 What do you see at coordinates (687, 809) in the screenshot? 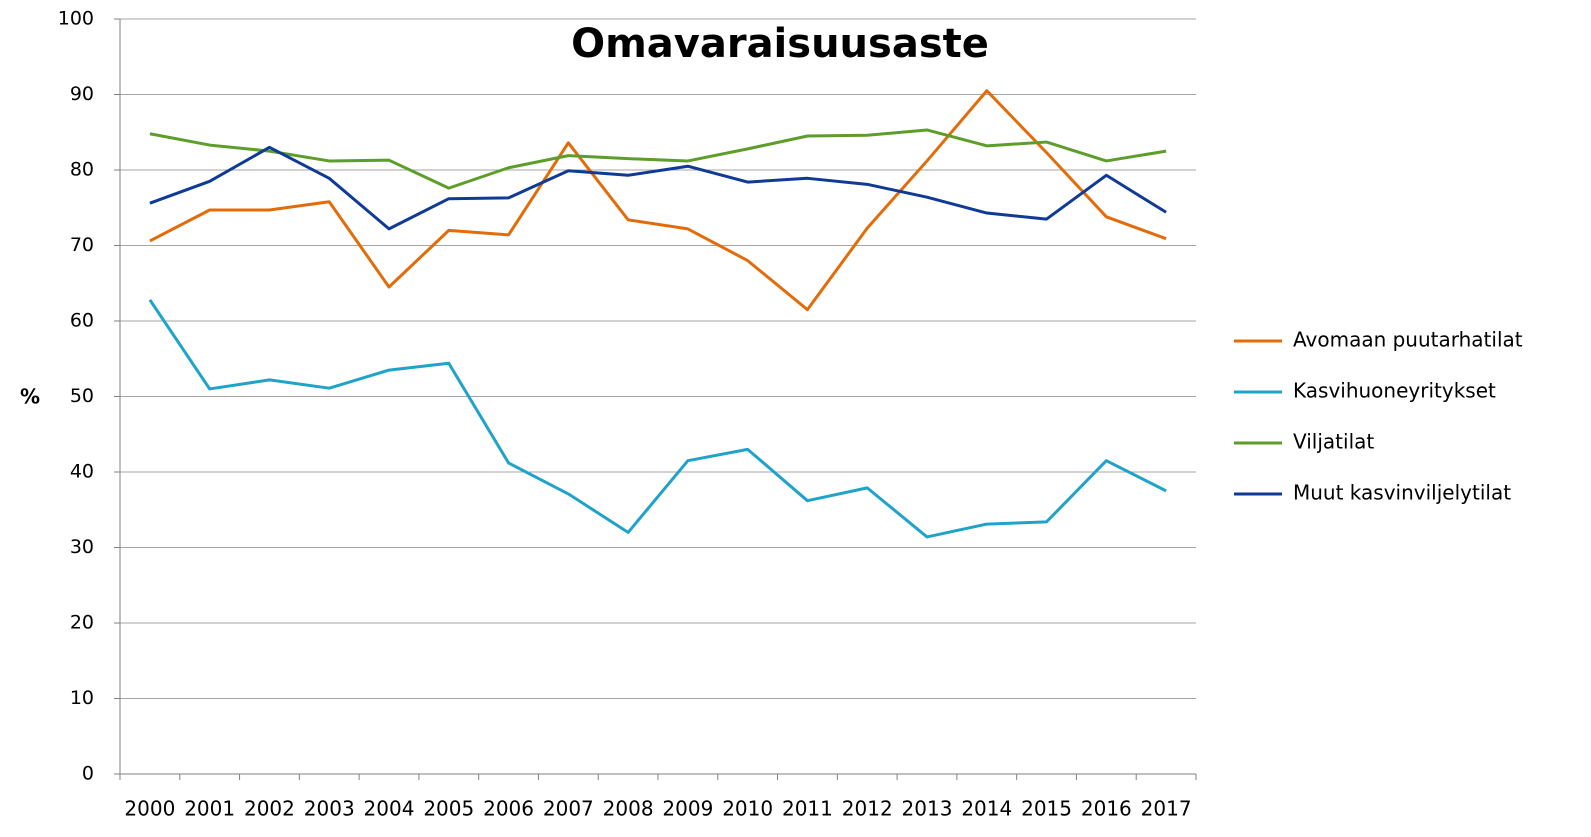
I see `x-tick-label: 2009` at bounding box center [687, 809].